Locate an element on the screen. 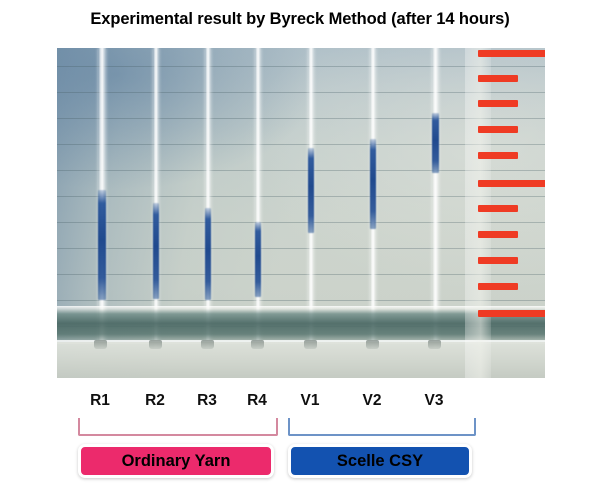 The width and height of the screenshot is (600, 500). dye-front-v1 is located at coordinates (311, 190).